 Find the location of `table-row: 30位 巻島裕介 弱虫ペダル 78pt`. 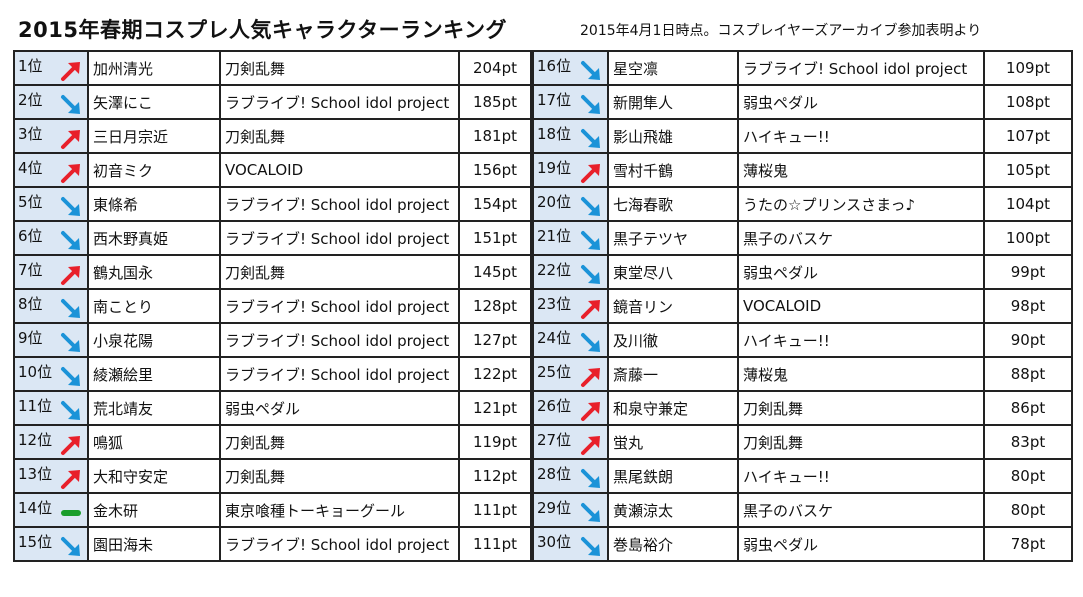

table-row: 30位 巻島裕介 弱虫ペダル 78pt is located at coordinates (802, 544).